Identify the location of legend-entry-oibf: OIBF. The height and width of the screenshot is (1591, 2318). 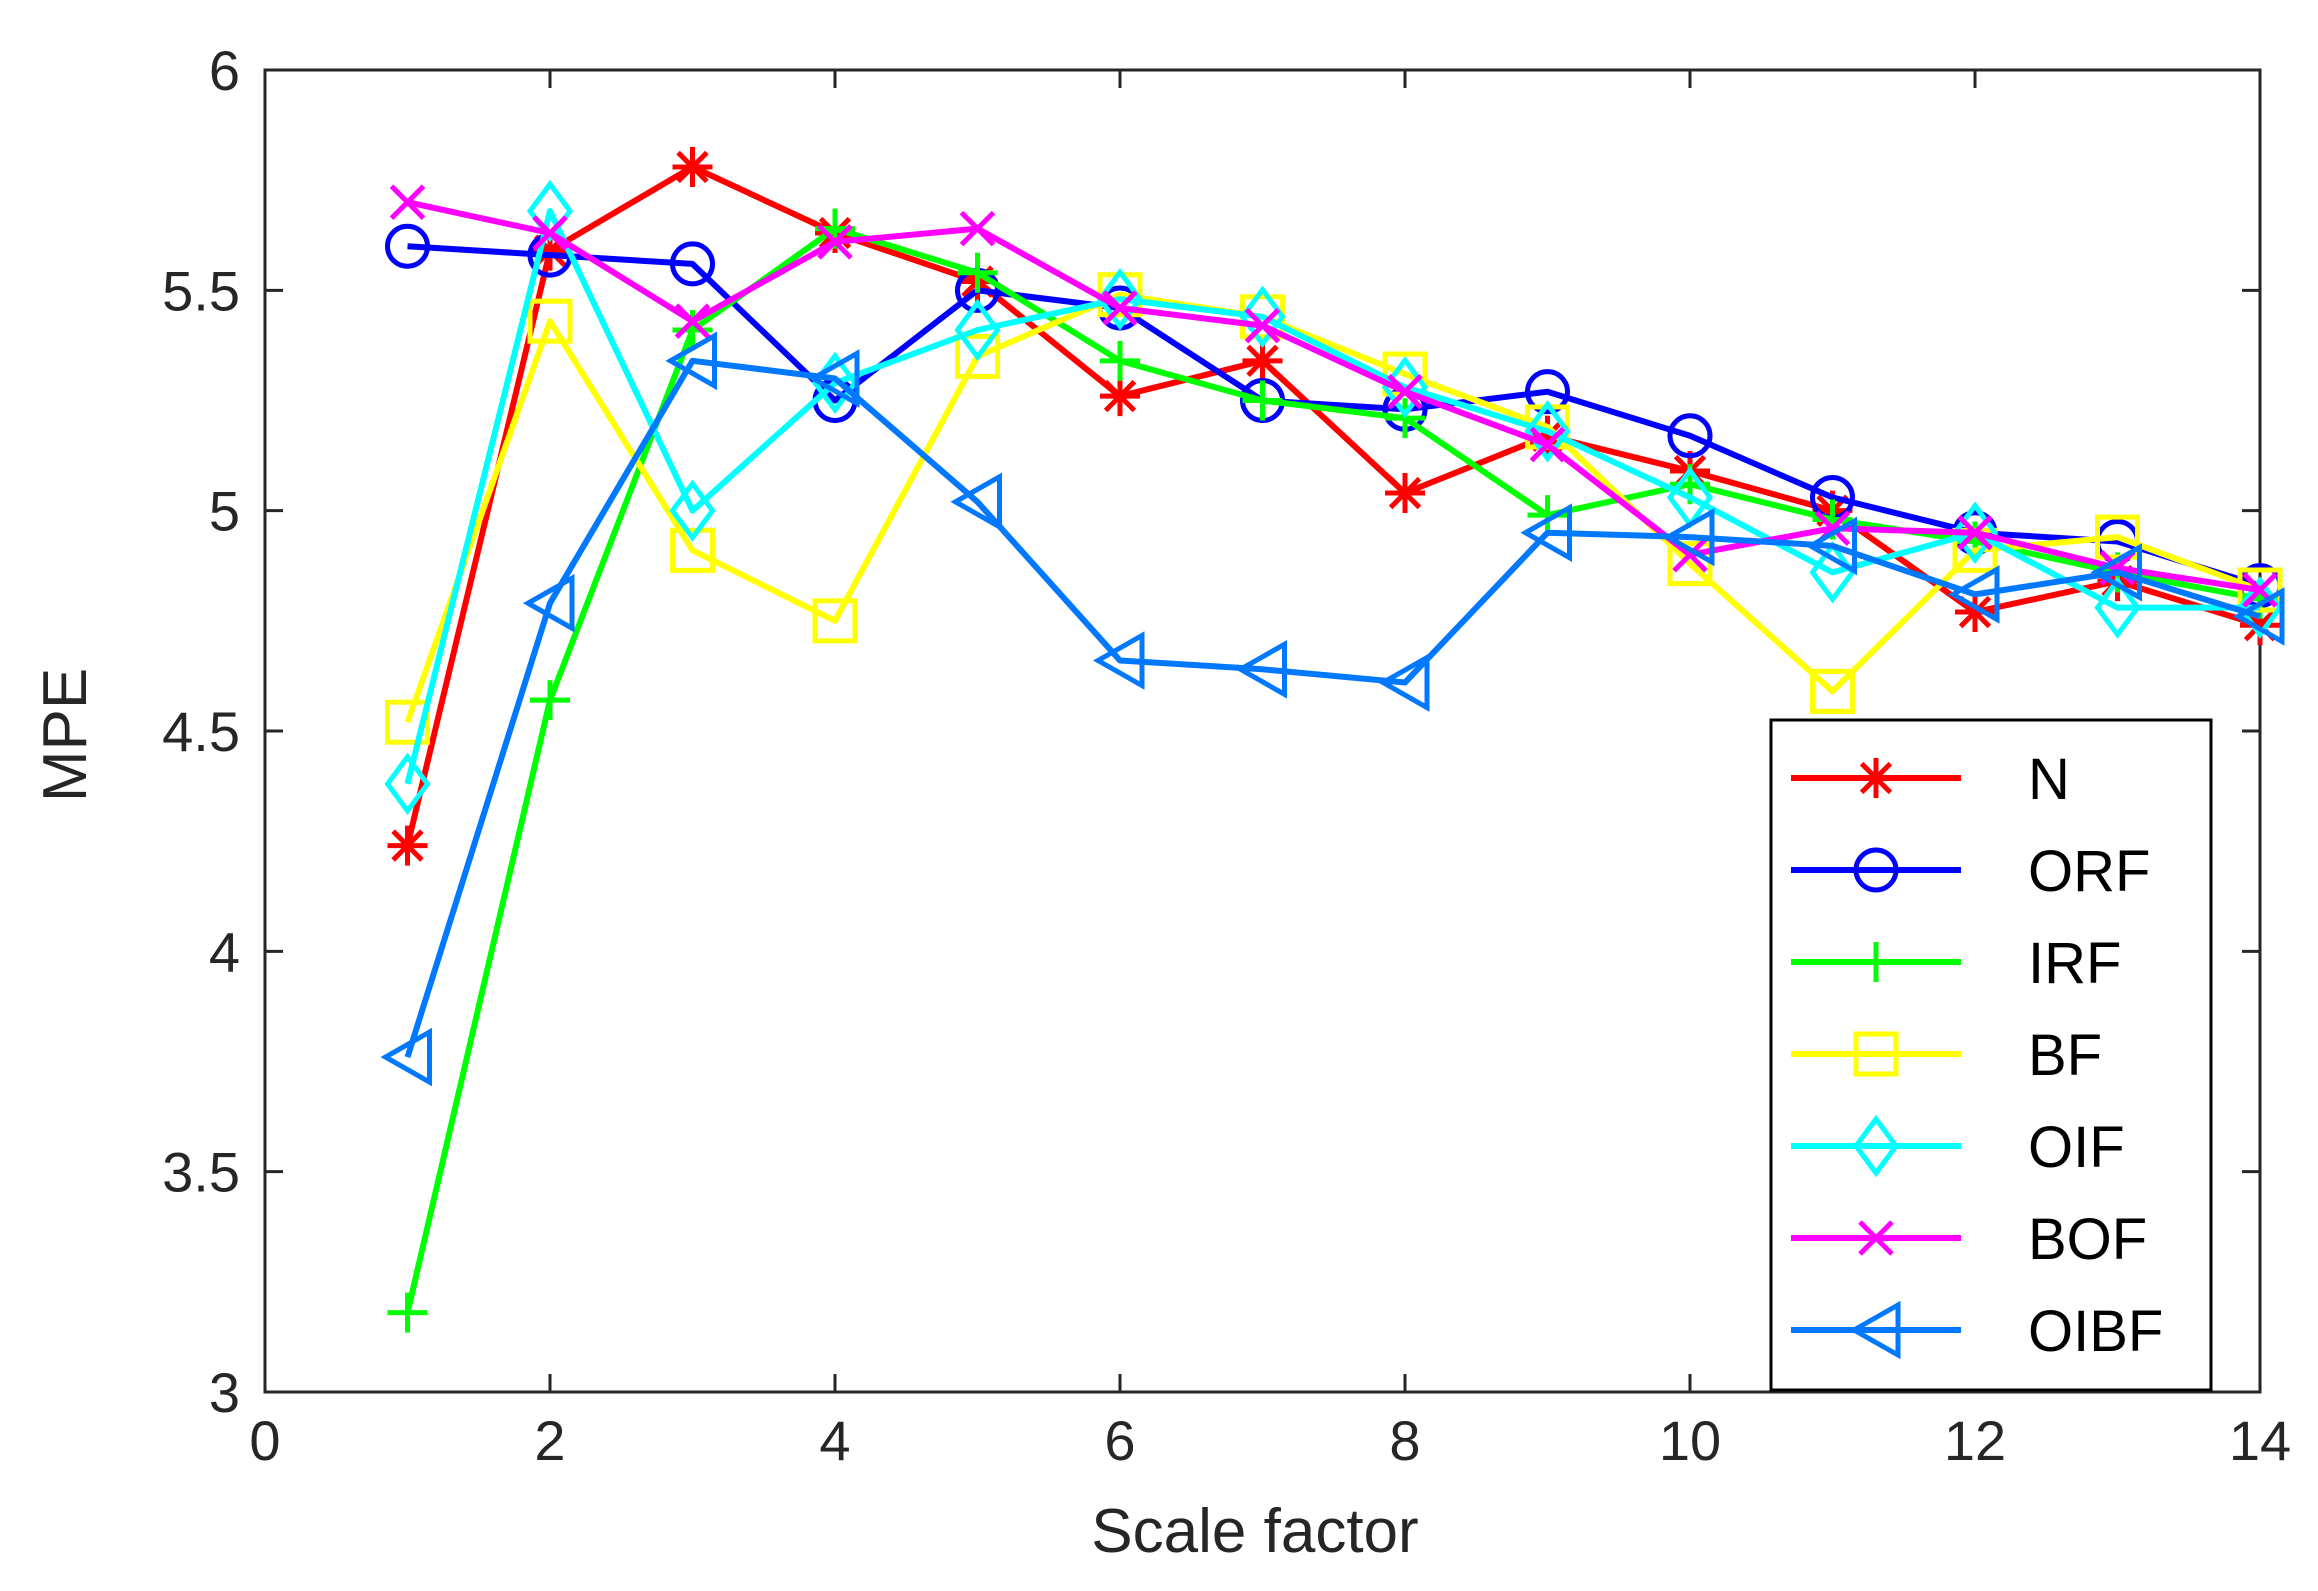
(1977, 1331).